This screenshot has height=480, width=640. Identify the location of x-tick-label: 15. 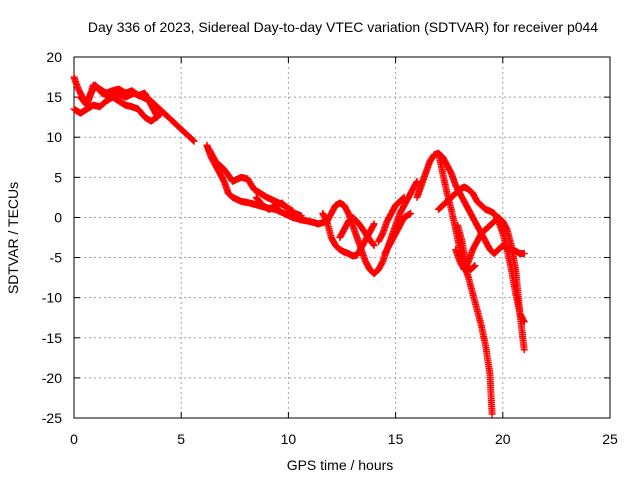
(396, 439).